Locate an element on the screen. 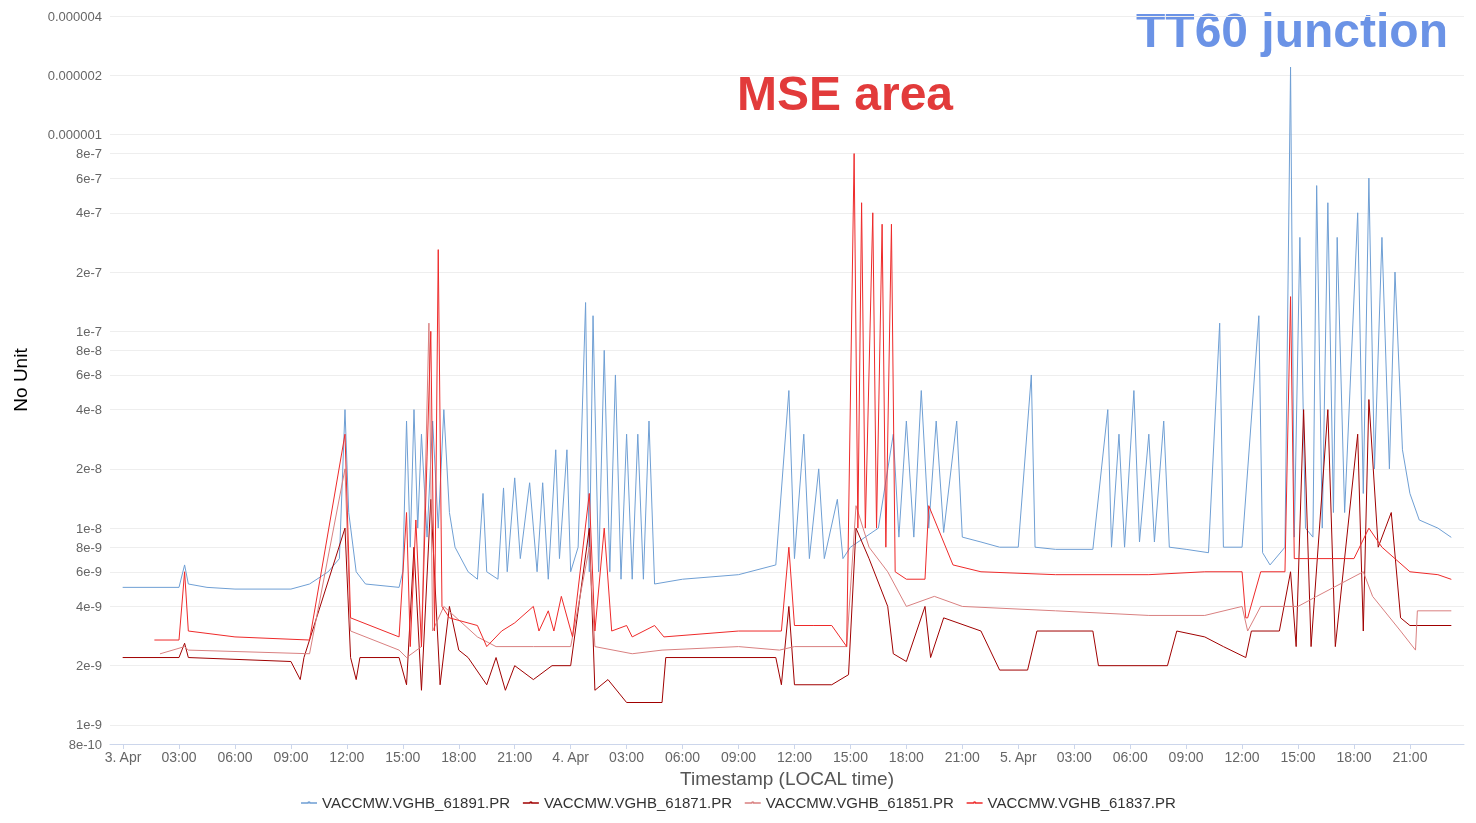  y-tick-label: 4e-7 is located at coordinates (88, 213).